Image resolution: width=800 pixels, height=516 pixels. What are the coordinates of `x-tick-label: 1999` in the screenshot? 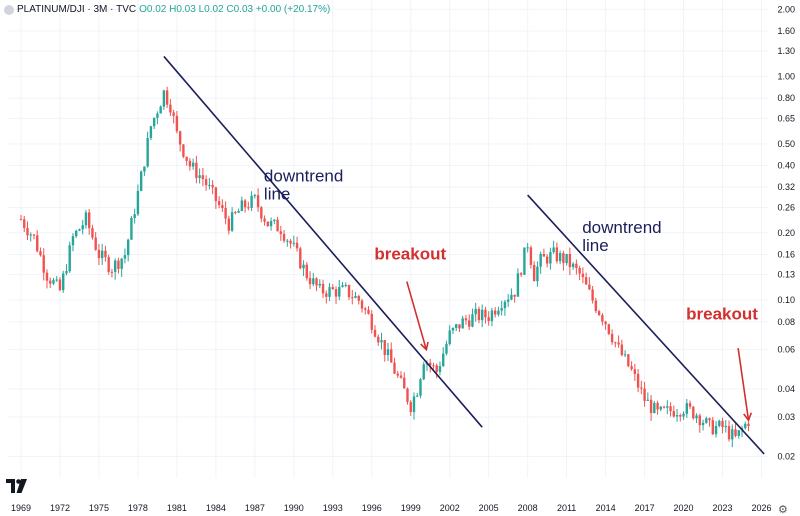 It's located at (411, 508).